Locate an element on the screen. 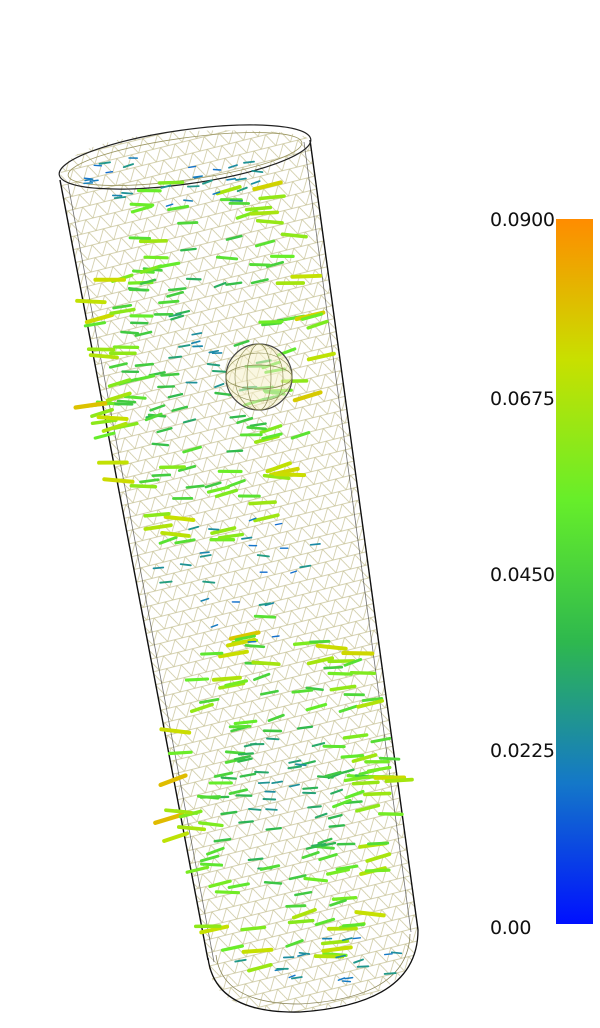 The height and width of the screenshot is (1028, 600). colorbar-label-2: 0.0675 is located at coordinates (522, 399).